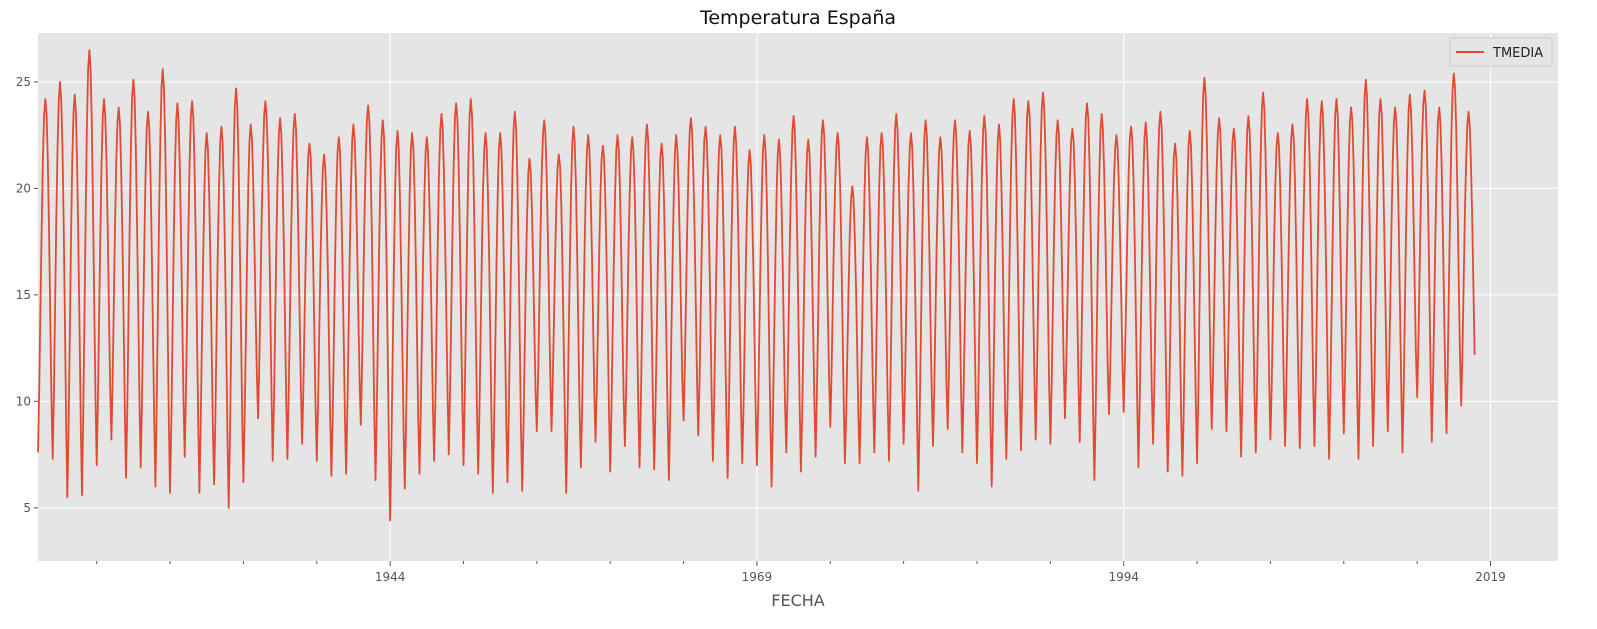  Describe the element at coordinates (23, 188) in the screenshot. I see `y-tick-label: 20` at that location.